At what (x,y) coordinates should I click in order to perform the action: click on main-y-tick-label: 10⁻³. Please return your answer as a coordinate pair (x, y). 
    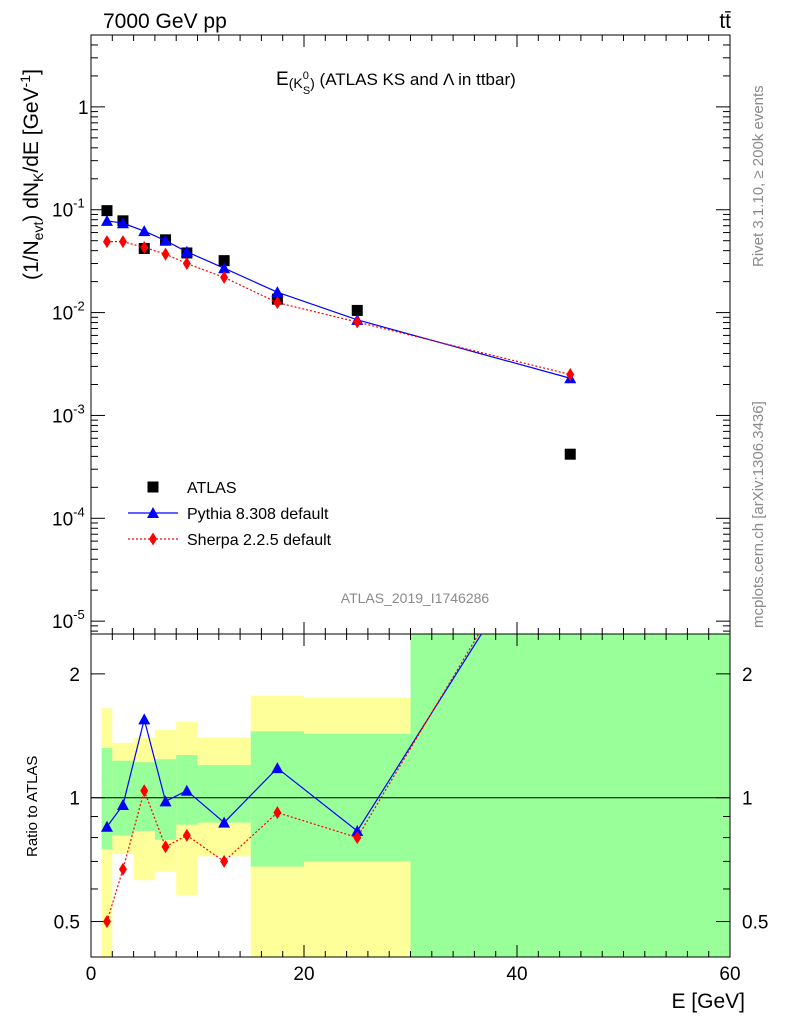
    Looking at the image, I should click on (68, 414).